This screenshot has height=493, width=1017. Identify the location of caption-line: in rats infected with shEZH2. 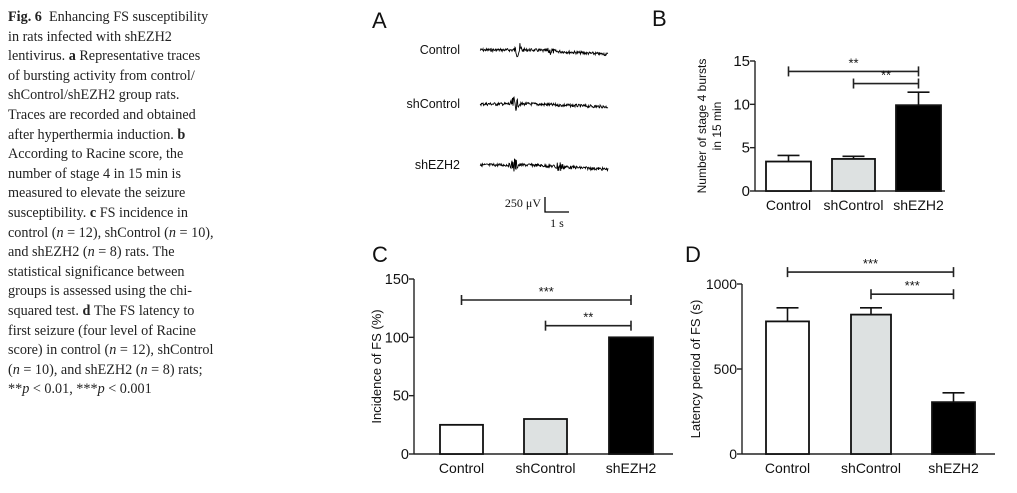
(138, 38).